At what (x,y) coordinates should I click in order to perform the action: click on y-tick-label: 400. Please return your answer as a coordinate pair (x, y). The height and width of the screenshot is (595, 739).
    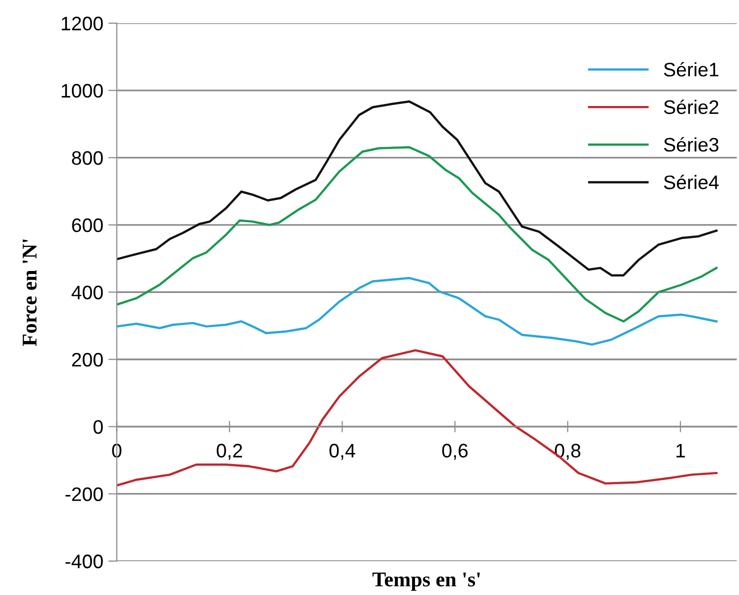
    Looking at the image, I should click on (87, 293).